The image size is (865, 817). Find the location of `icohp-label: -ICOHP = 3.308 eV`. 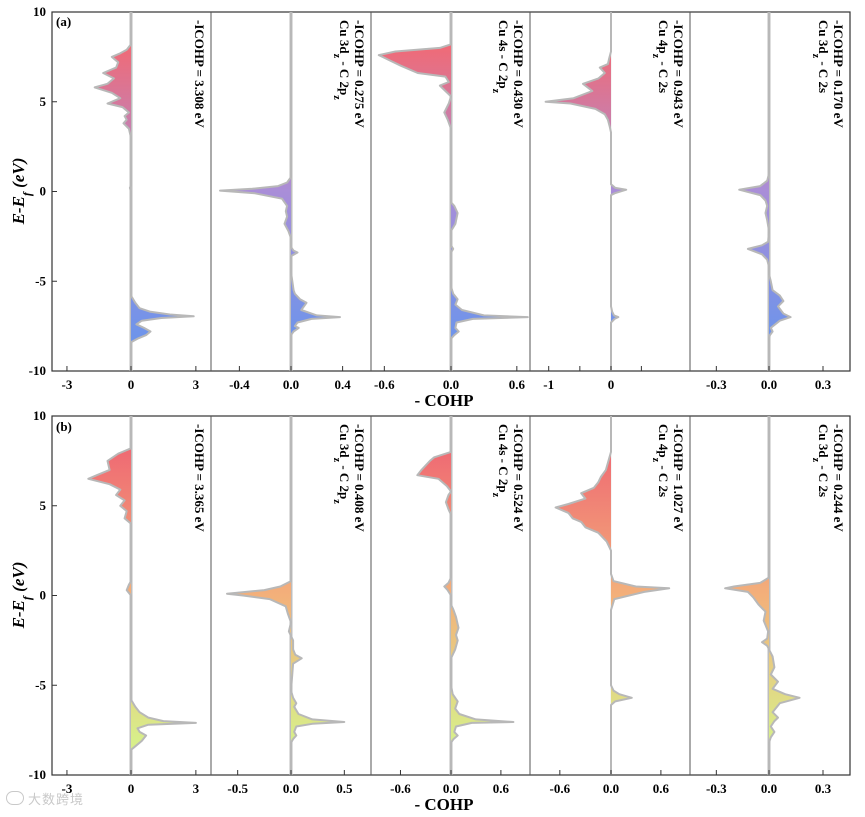

icohp-label: -ICOHP = 3.308 eV is located at coordinates (199, 74).